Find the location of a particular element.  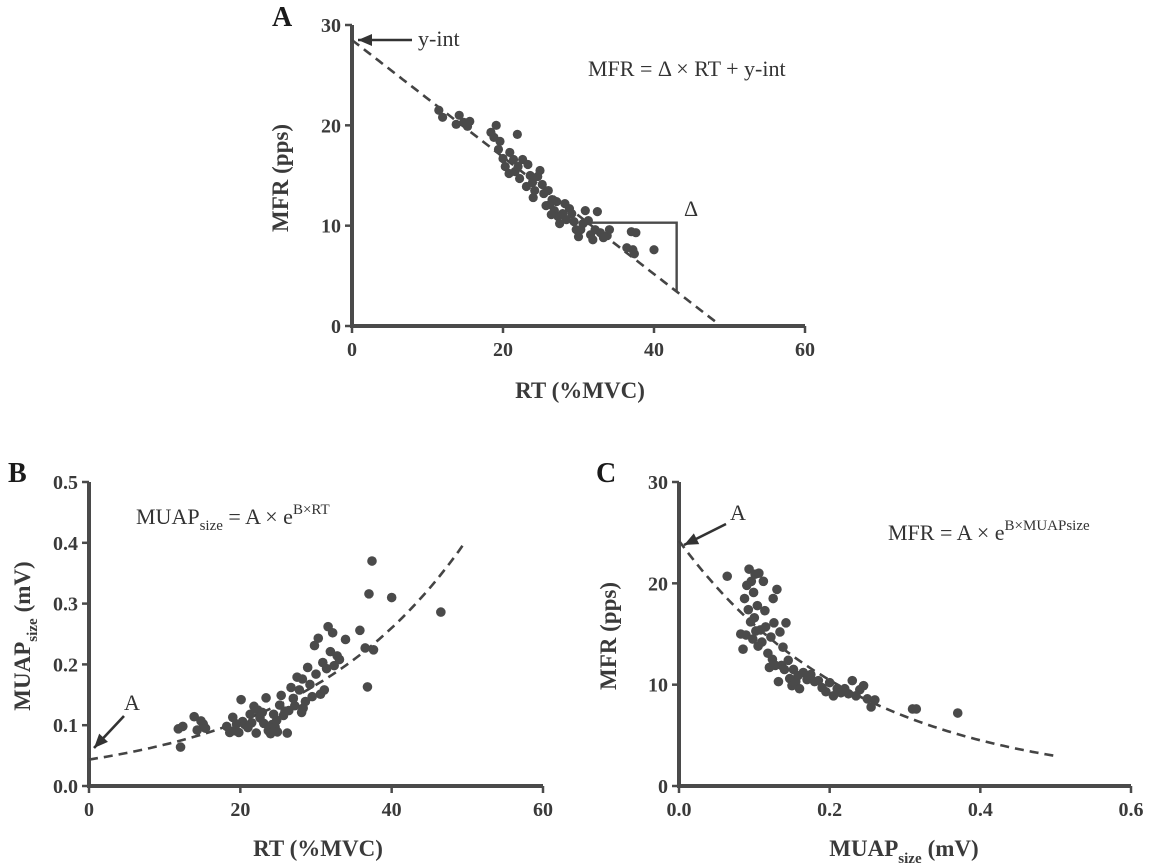

panel-b-a-arrow is located at coordinates (109, 732).